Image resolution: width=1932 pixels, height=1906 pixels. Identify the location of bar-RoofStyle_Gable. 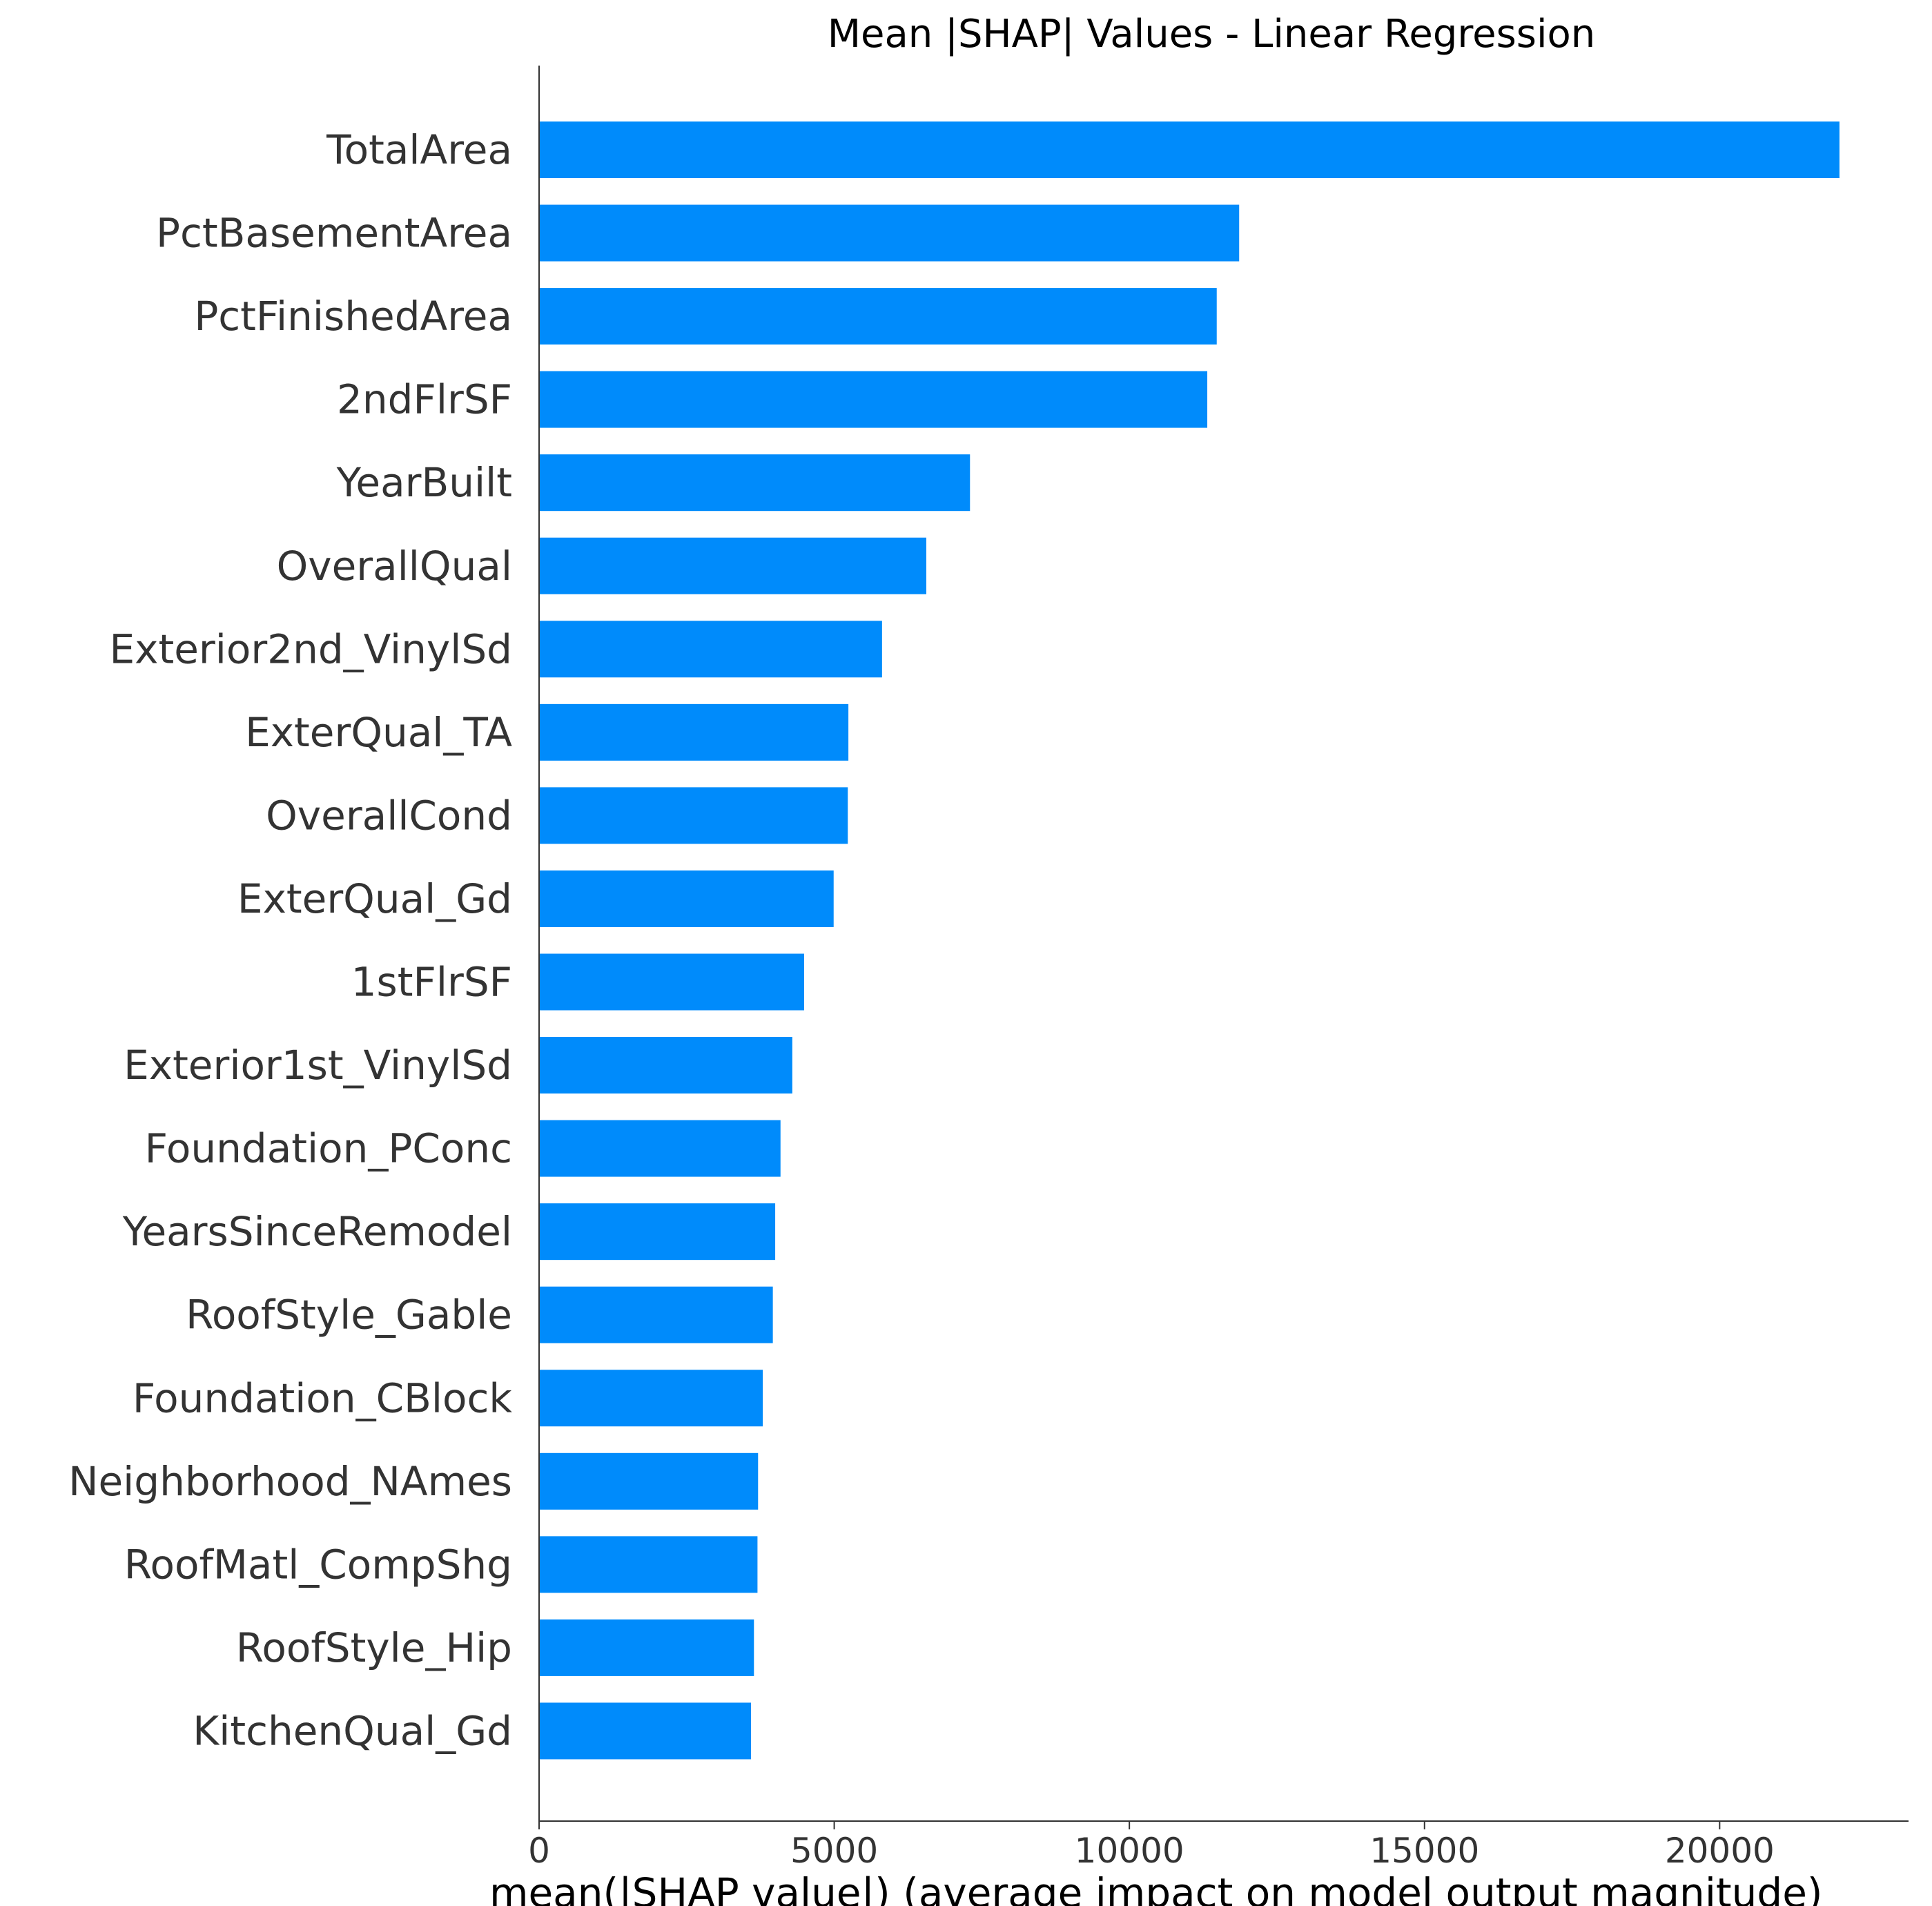
(656, 1315).